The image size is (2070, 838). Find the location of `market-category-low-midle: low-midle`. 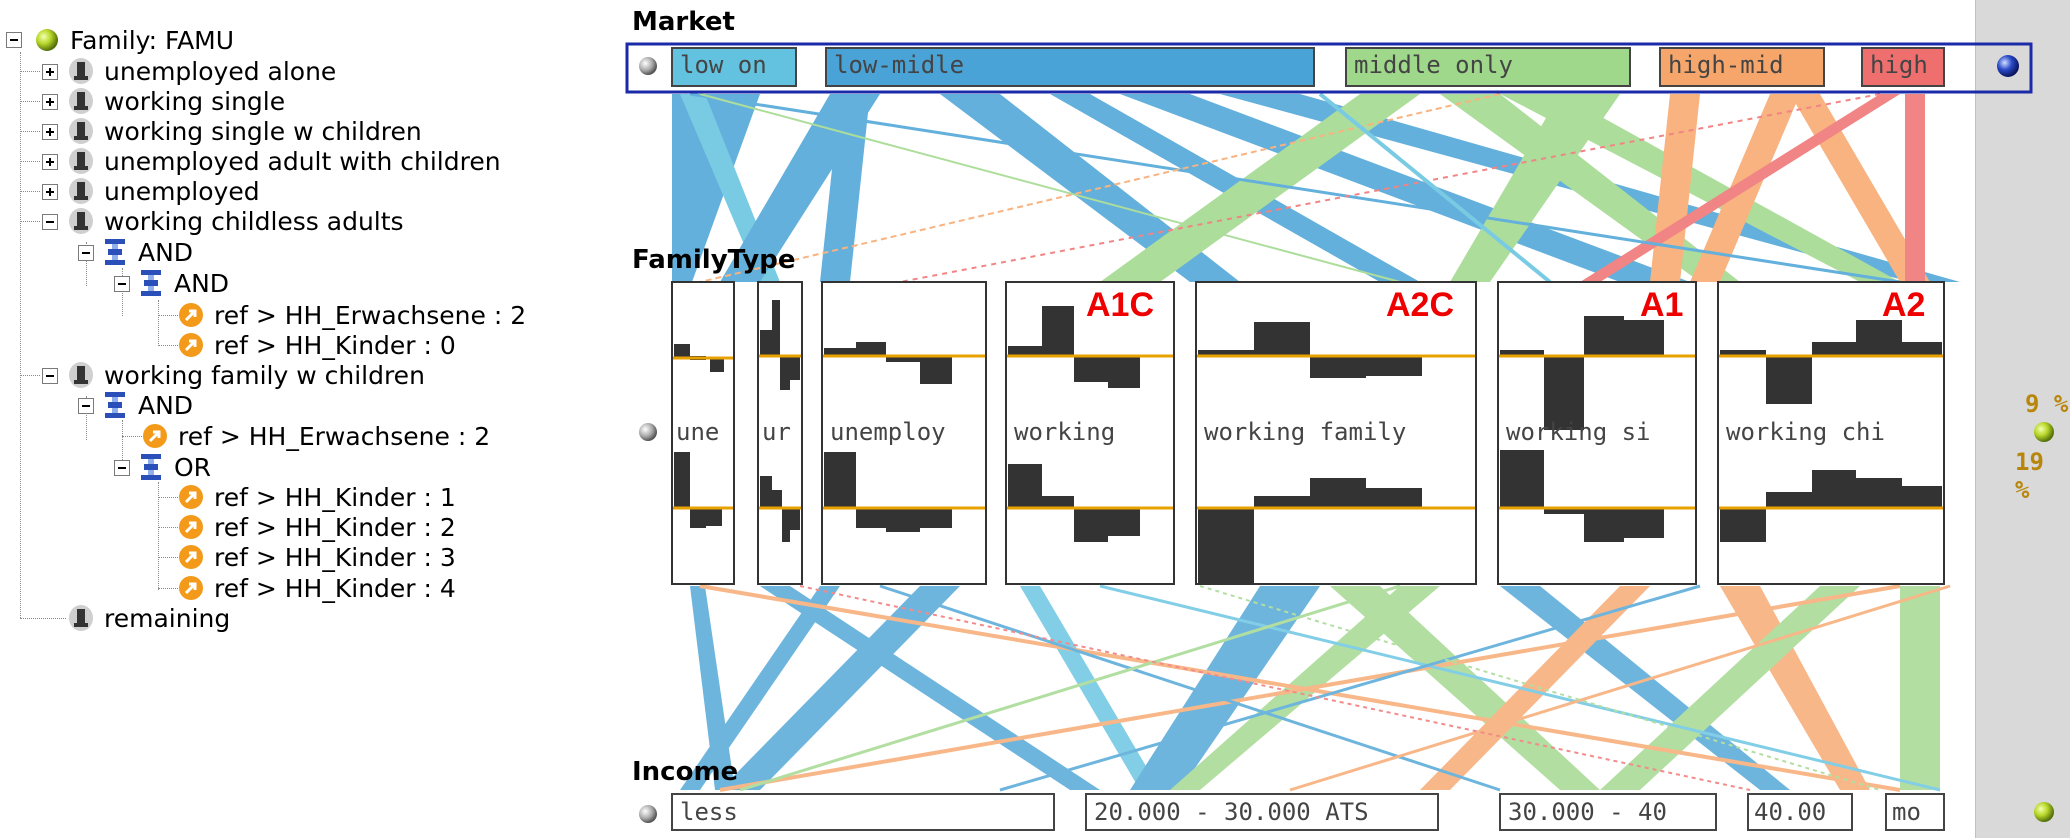

market-category-low-midle: low-midle is located at coordinates (1070, 67).